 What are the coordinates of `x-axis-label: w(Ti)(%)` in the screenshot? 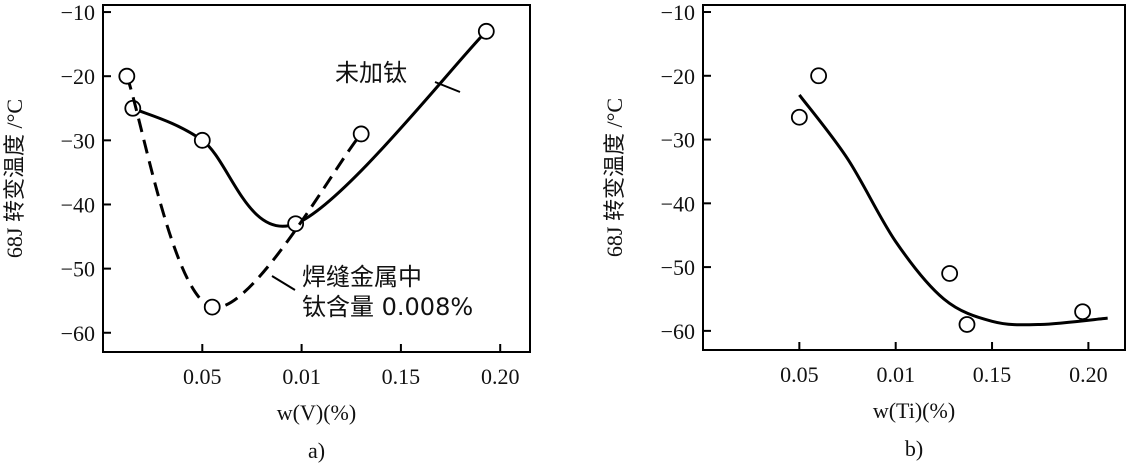 It's located at (914, 410).